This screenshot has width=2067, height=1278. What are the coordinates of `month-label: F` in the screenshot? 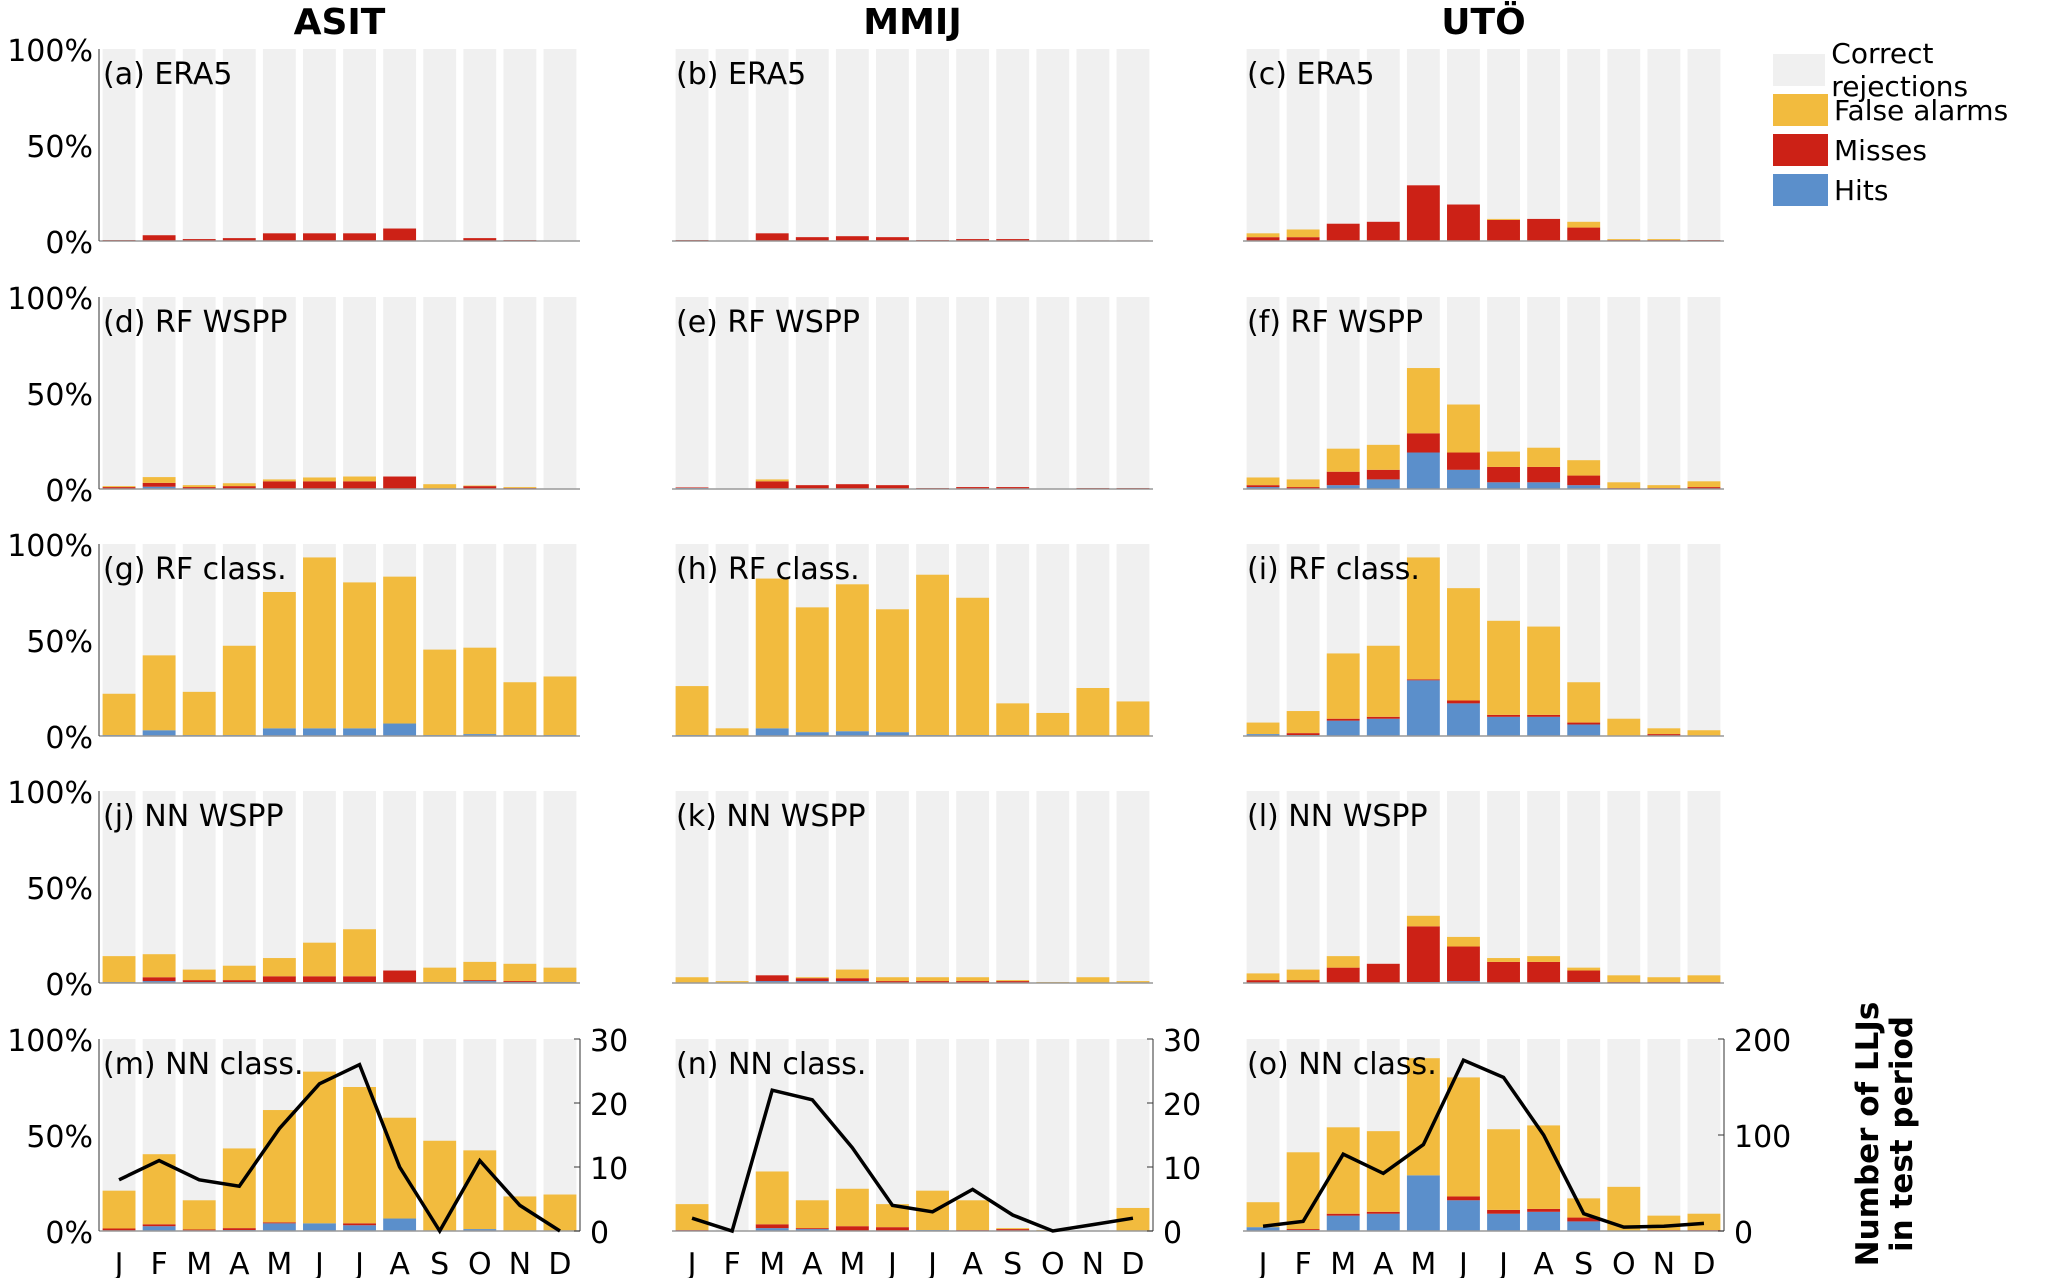 It's located at (1302, 1262).